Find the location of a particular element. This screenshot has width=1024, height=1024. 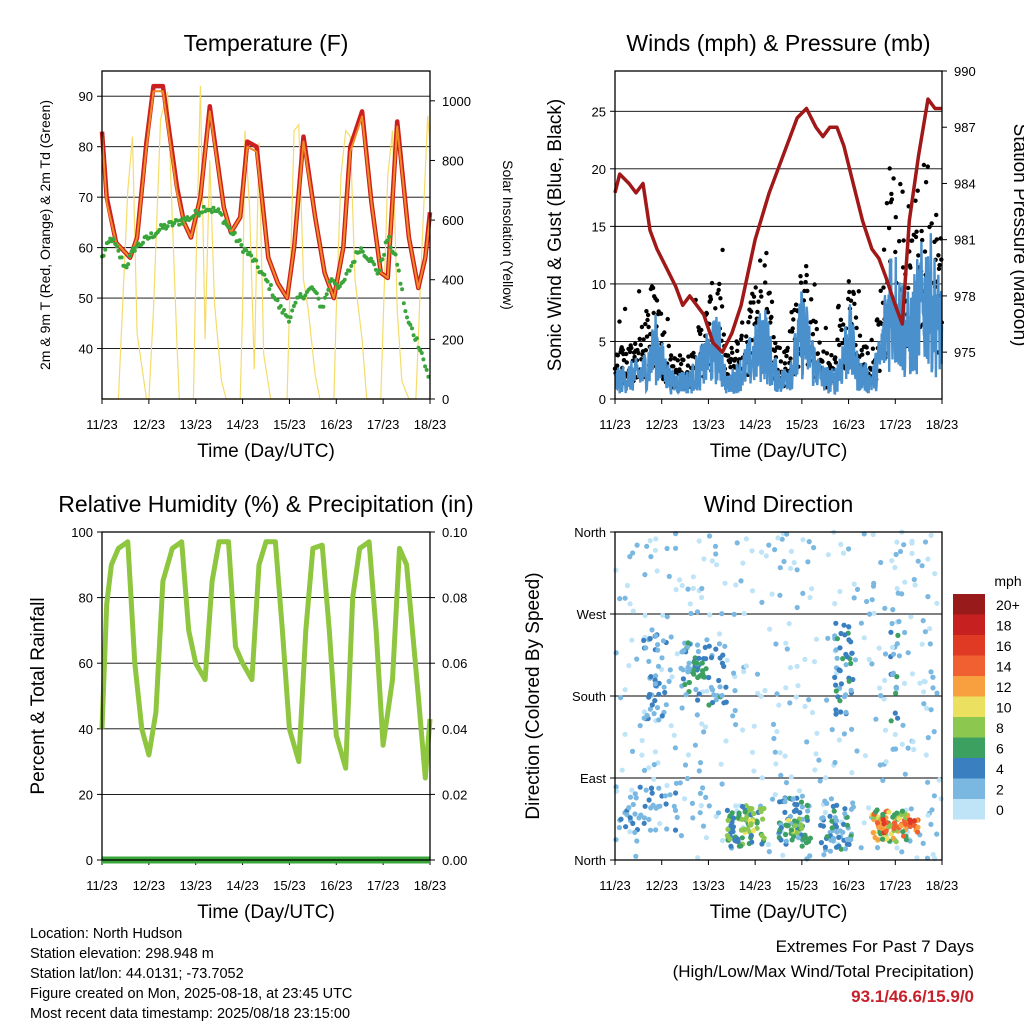

temperature-title: Temperature (F) is located at coordinates (266, 43).